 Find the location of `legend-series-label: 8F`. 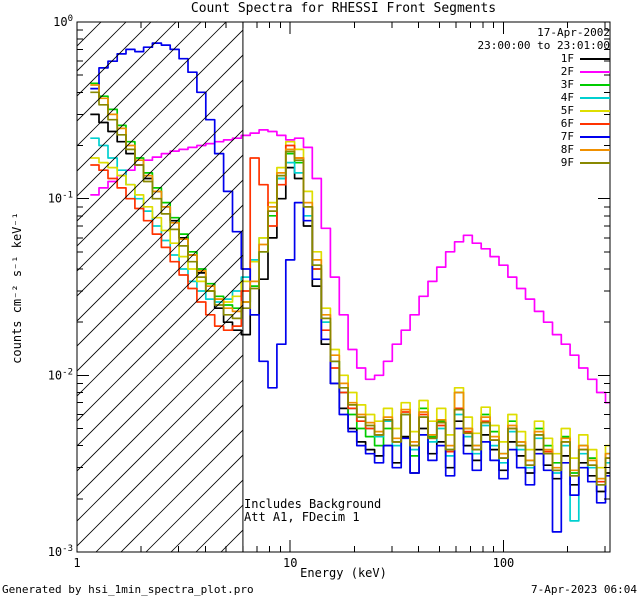

legend-series-label: 8F is located at coordinates (567, 149).